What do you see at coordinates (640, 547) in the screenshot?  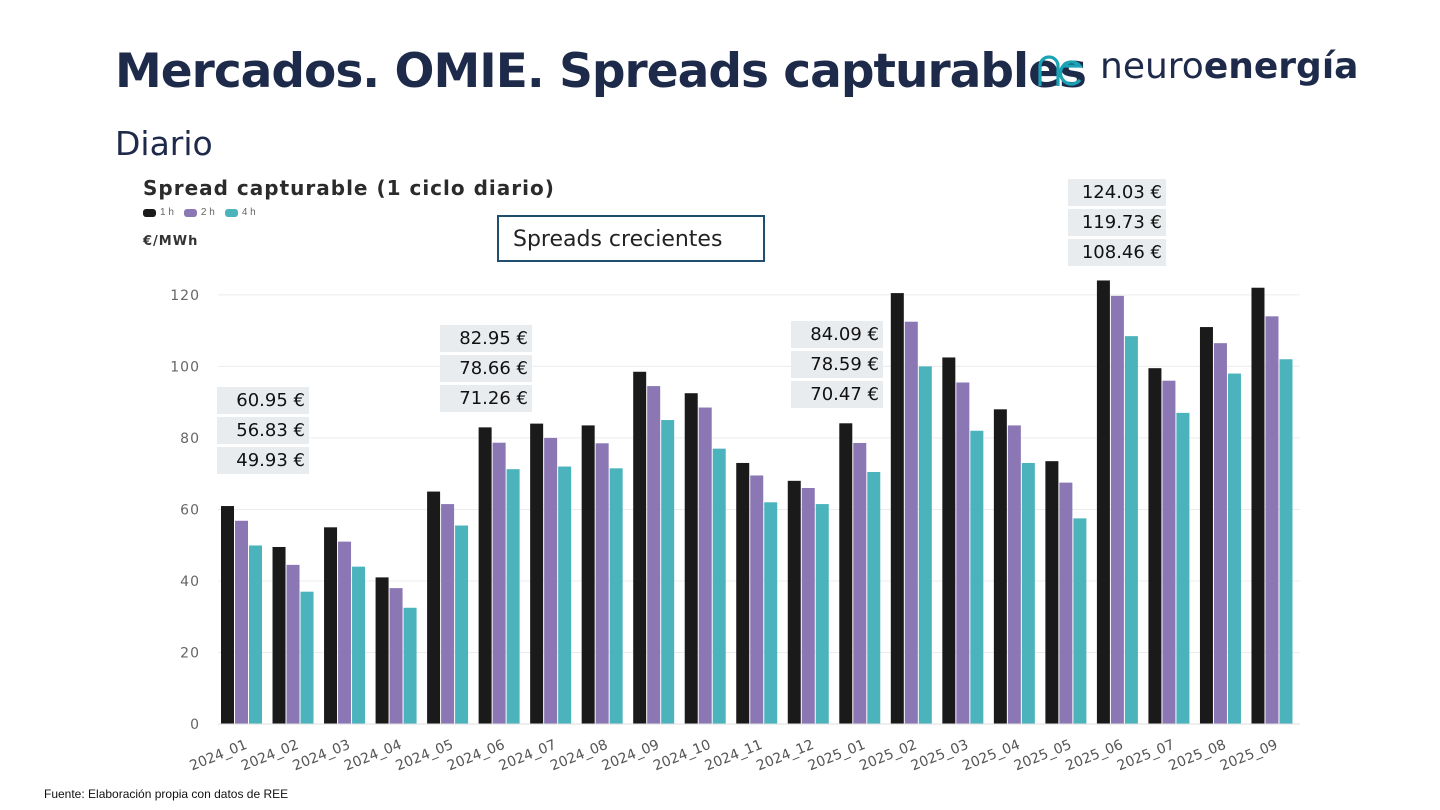 I see `bar-2024_09-1h` at bounding box center [640, 547].